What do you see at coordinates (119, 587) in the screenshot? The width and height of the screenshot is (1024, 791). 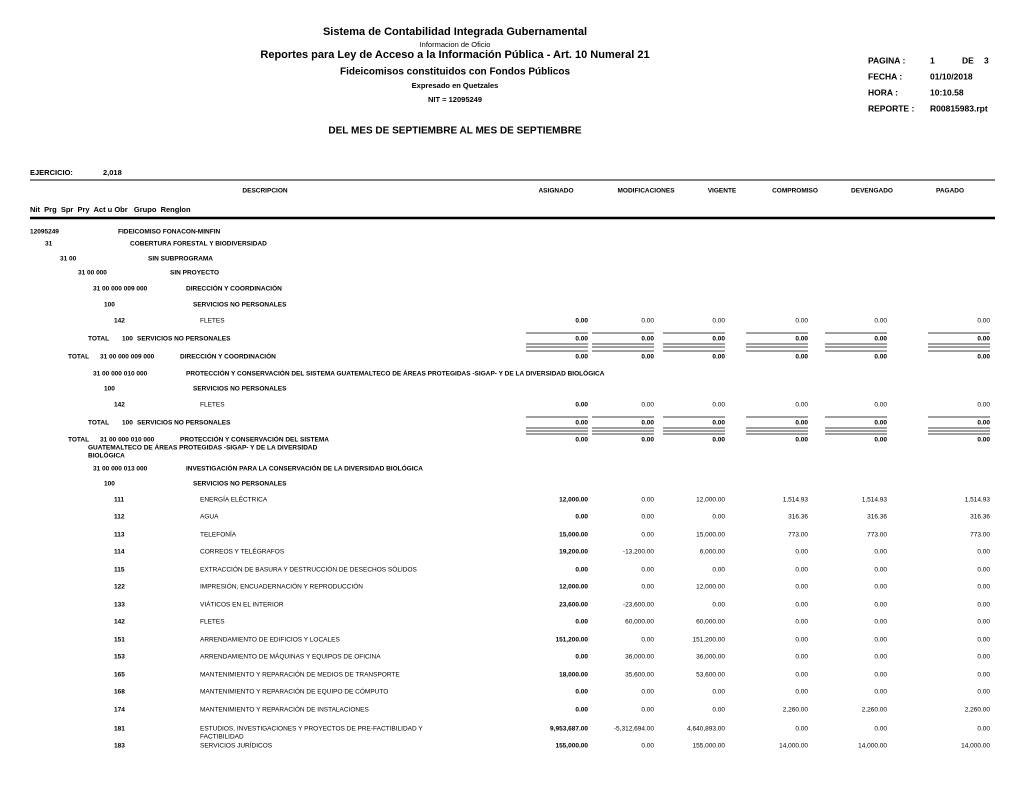 I see `row-code: 122` at bounding box center [119, 587].